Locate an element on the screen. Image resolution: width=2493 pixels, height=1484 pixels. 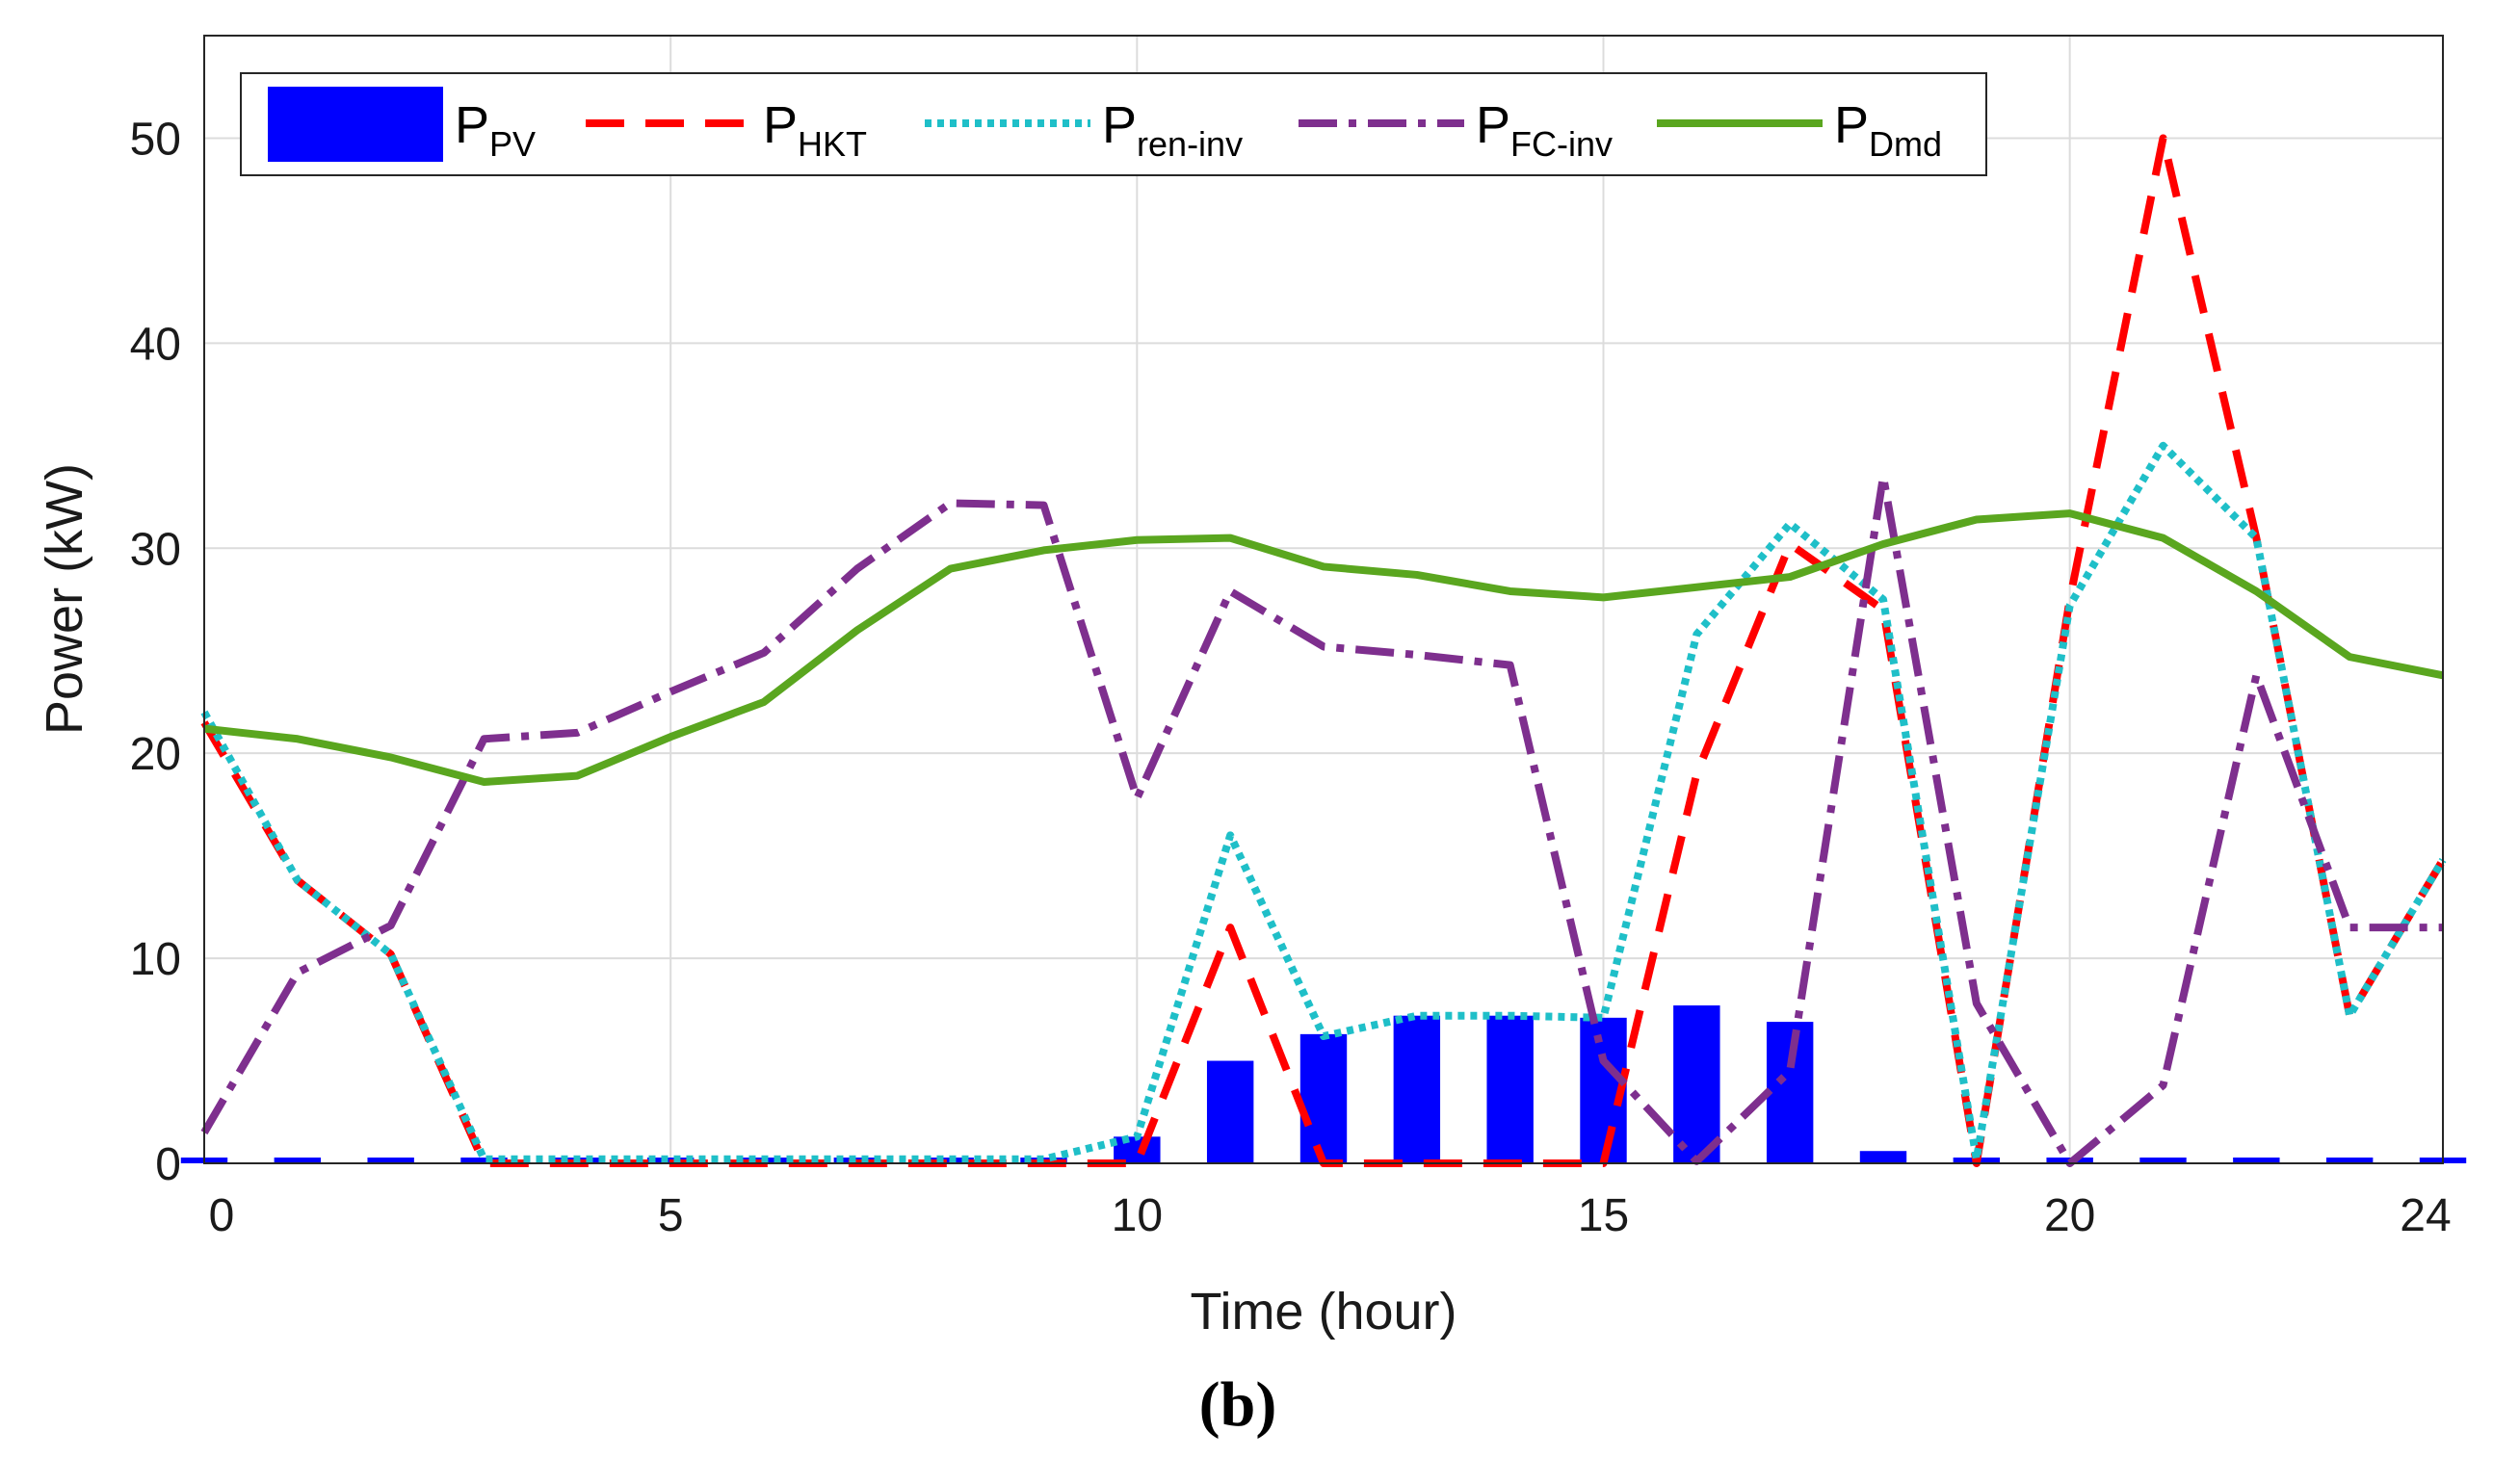
y-tick-label: 10 is located at coordinates (155, 960).